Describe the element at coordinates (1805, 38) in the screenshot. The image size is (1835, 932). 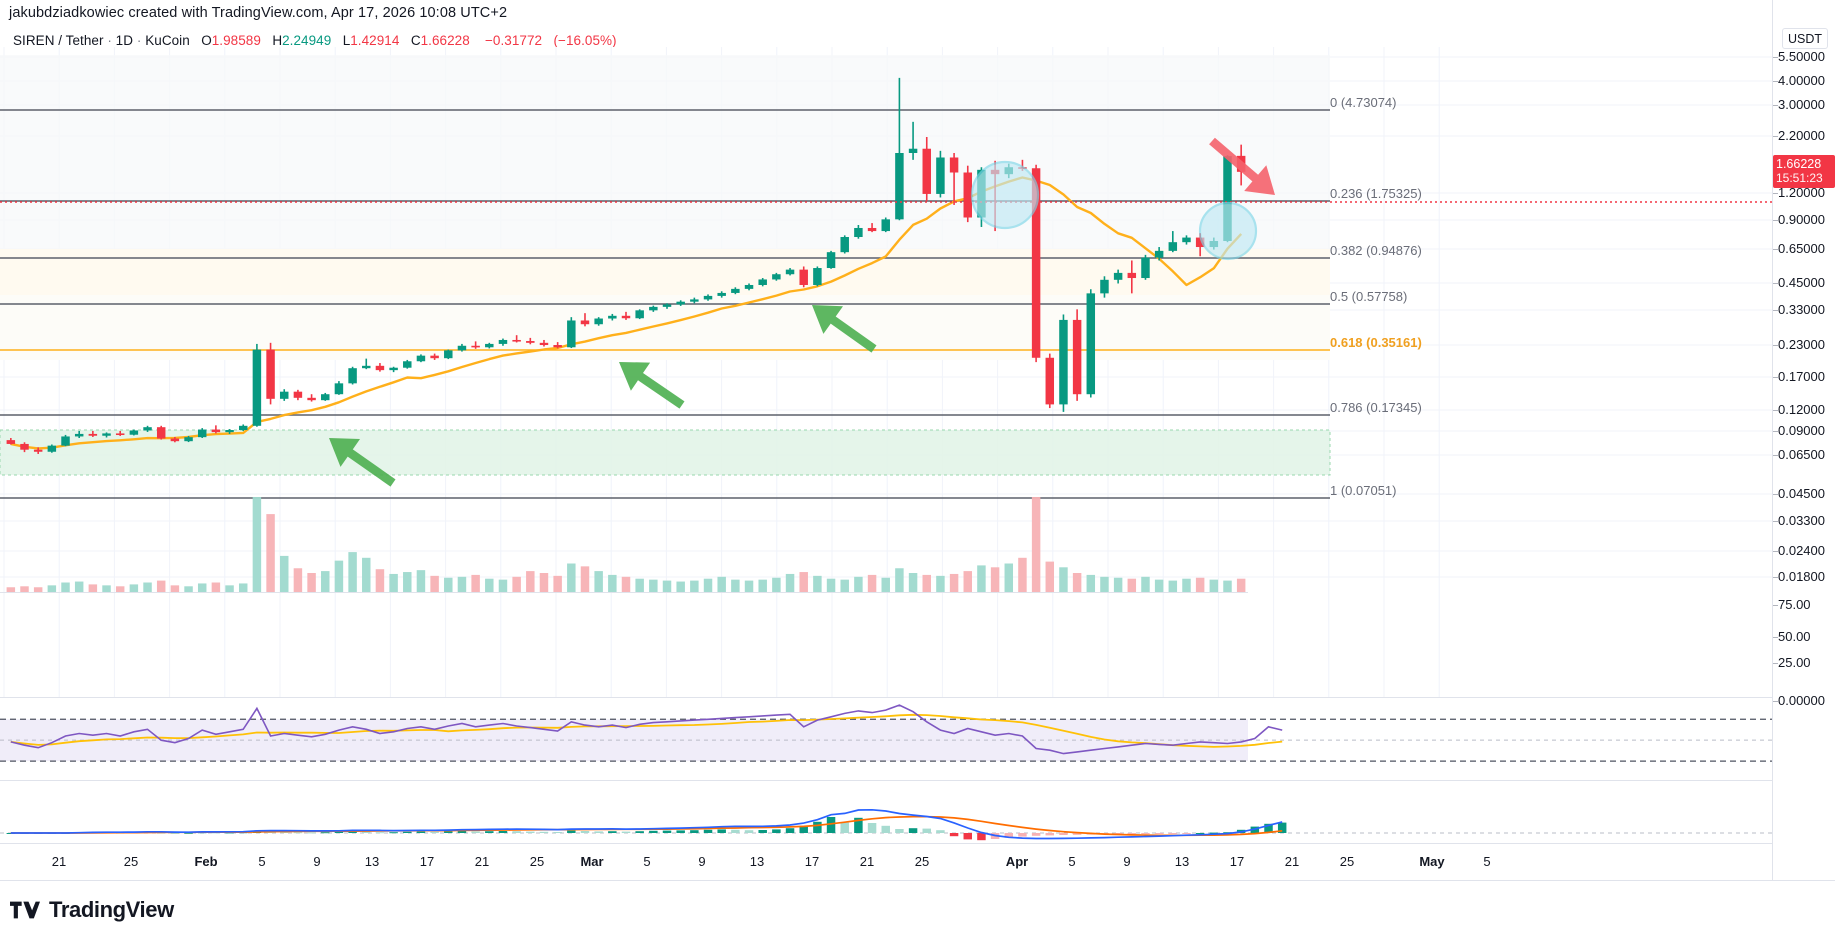
I see `currency-badge: USDT` at that location.